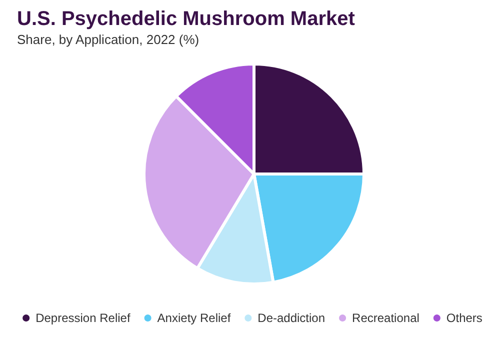  Describe the element at coordinates (386, 318) in the screenshot. I see `legend-label: Recreational` at that location.